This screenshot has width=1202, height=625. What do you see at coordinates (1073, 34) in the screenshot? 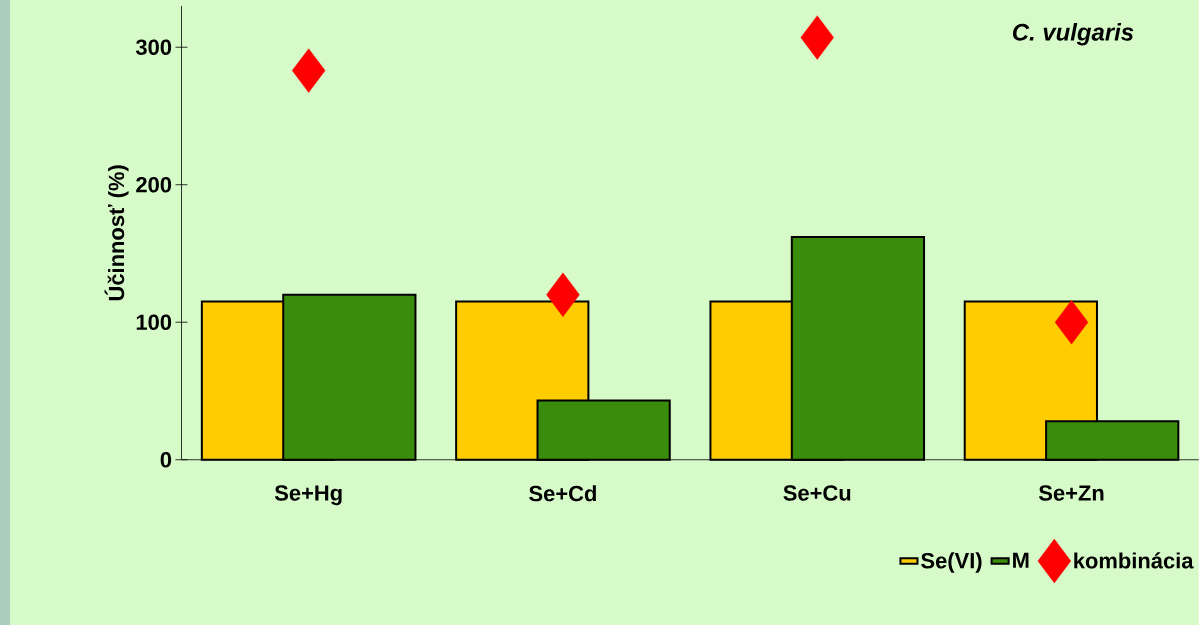
I see `text: C. vulgaris` at bounding box center [1073, 34].